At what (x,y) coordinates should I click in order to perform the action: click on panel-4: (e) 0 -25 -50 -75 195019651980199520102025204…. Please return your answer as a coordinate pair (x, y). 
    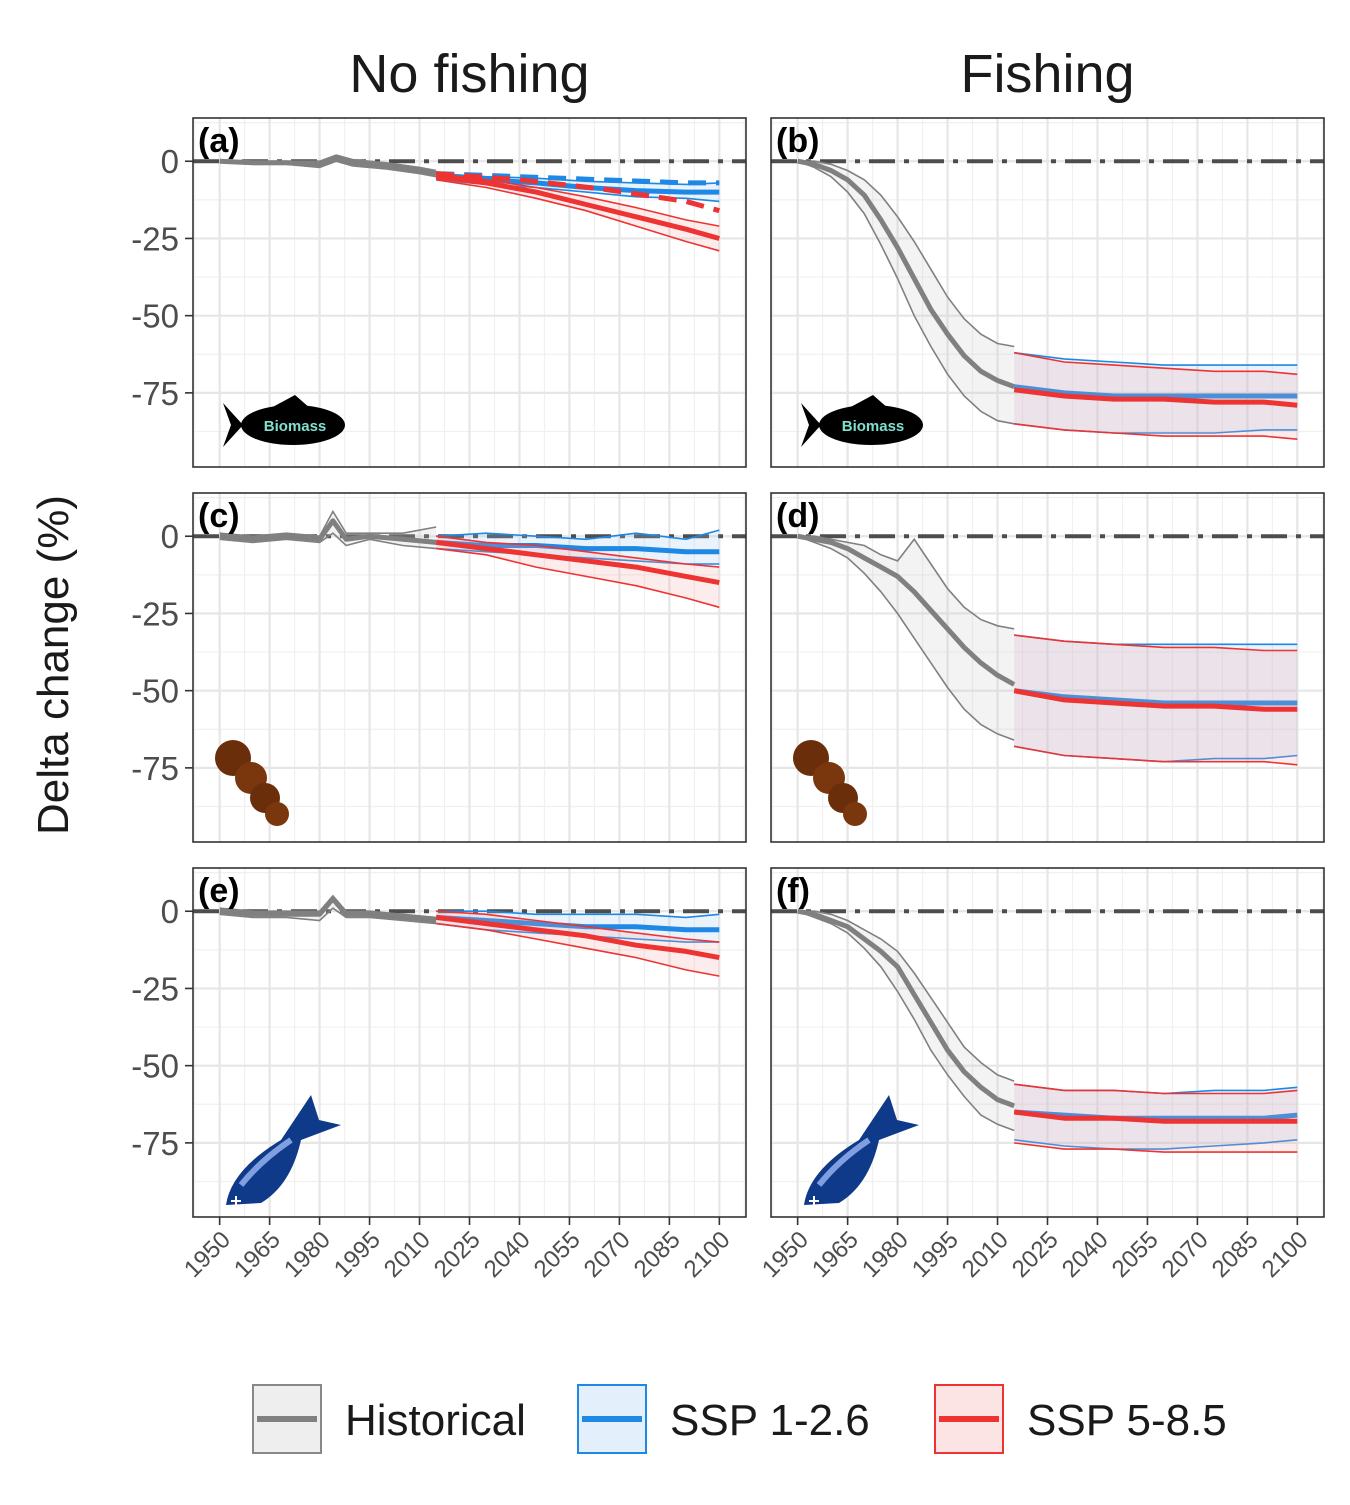
    Looking at the image, I should click on (439, 1075).